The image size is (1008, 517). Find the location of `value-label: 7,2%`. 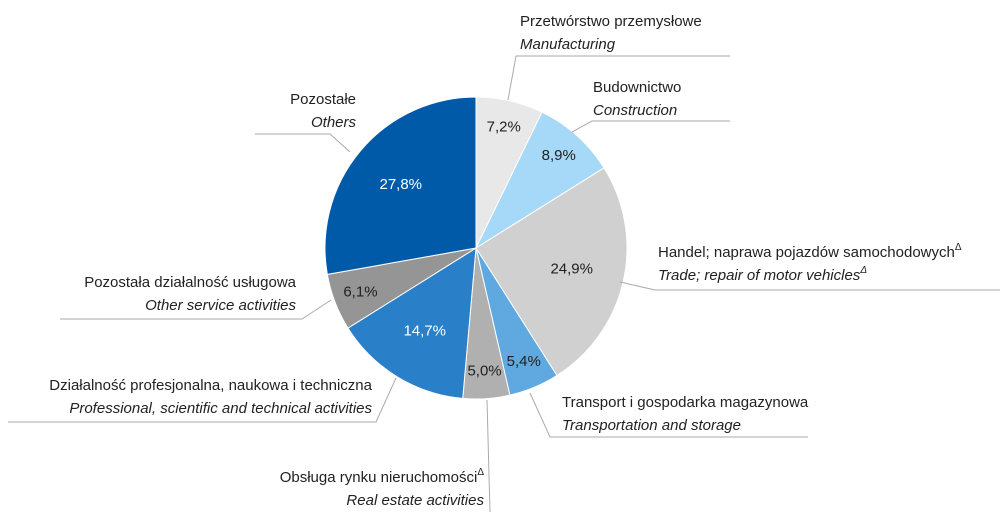

value-label: 7,2% is located at coordinates (504, 126).